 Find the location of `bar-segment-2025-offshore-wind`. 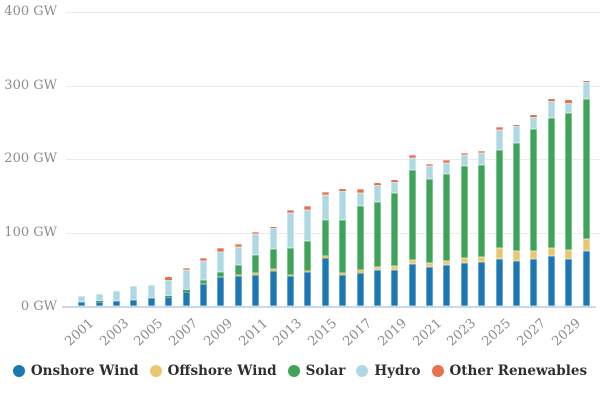

bar-segment-2025-offshore-wind is located at coordinates (499, 253).